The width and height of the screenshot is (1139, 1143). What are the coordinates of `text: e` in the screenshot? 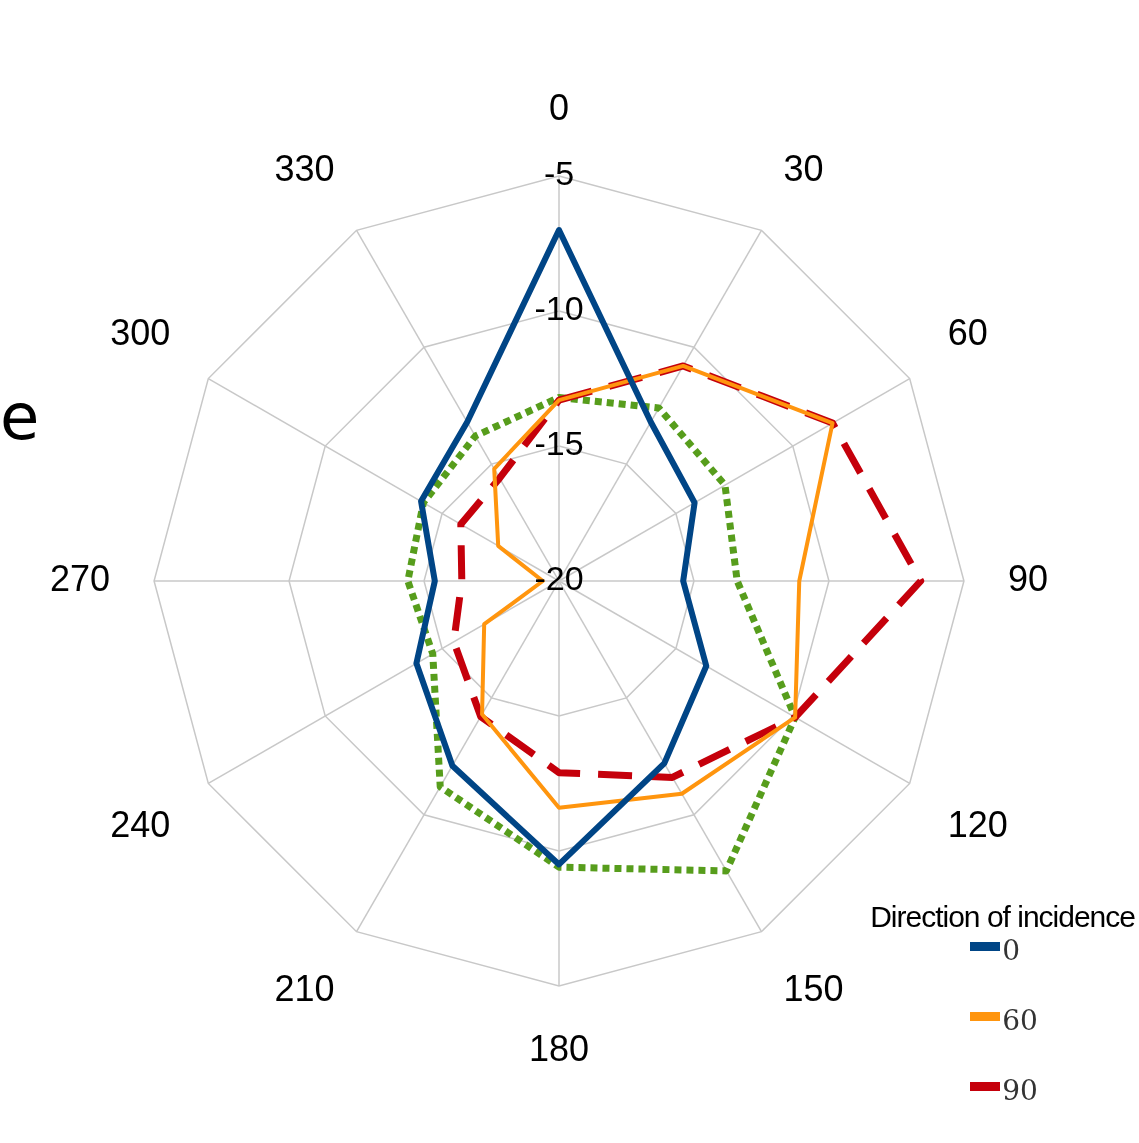 It's located at (20, 417).